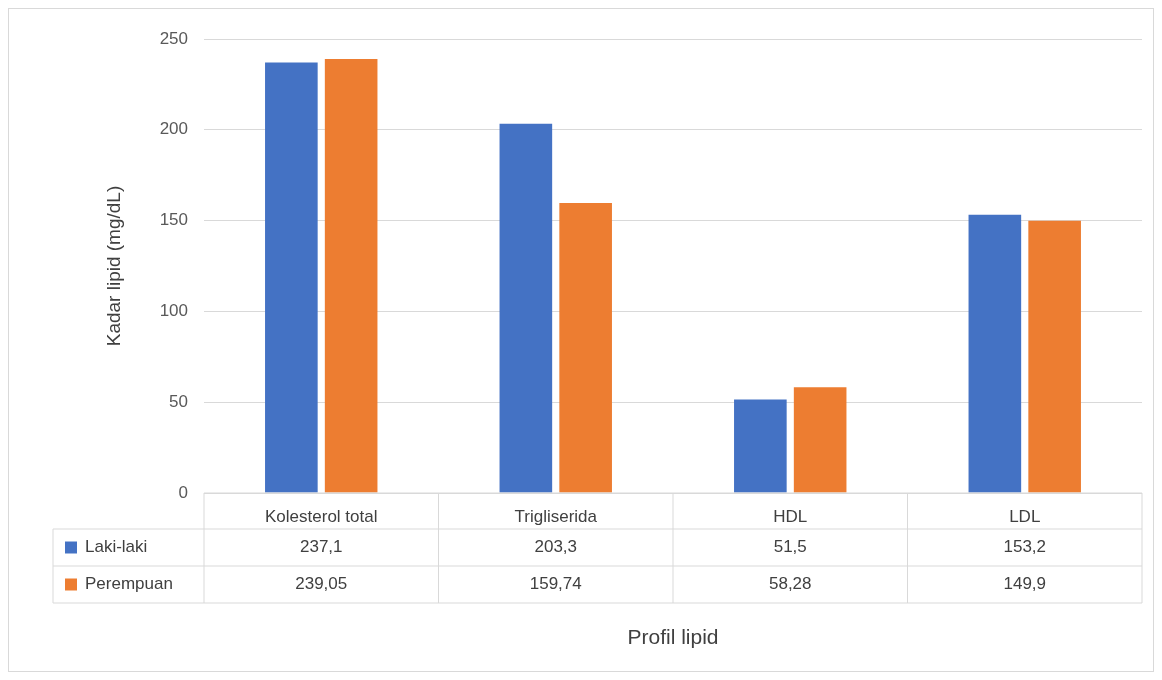  Describe the element at coordinates (116, 547) in the screenshot. I see `legend-label: Laki-laki` at that location.